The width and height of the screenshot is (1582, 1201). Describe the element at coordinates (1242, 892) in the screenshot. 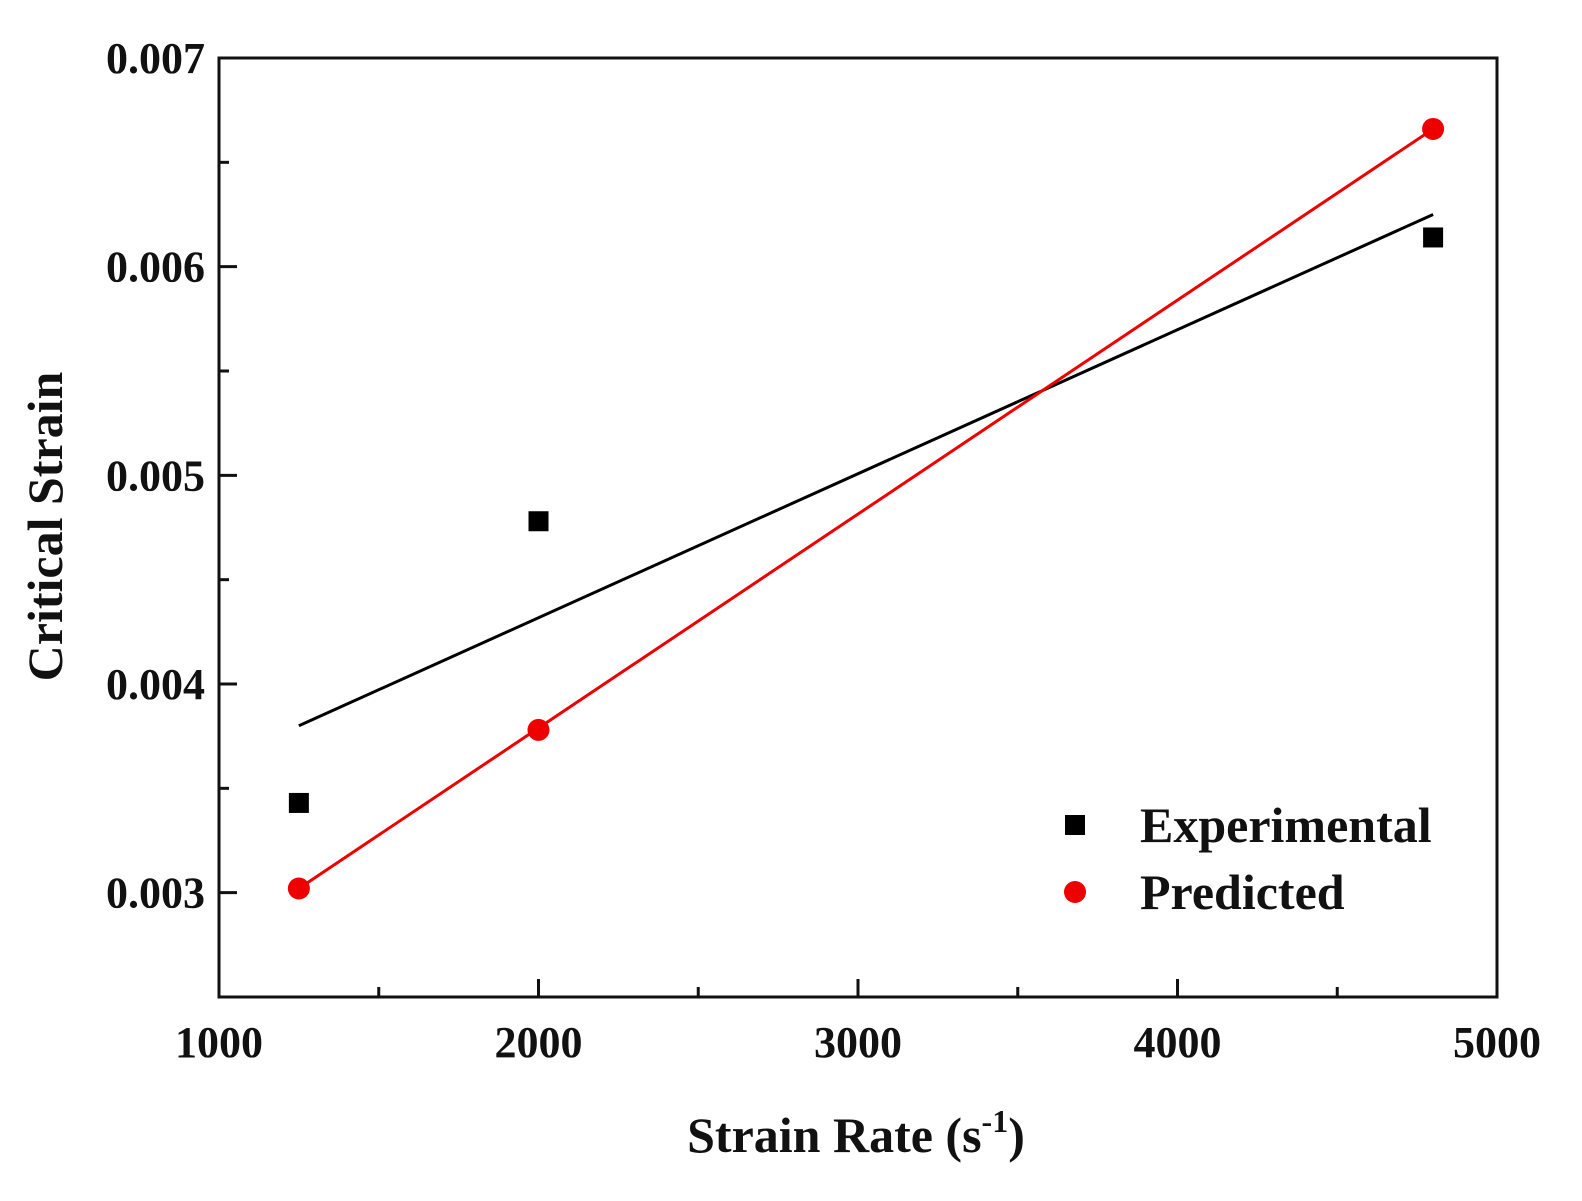

I see `legend-label-predicted: Predicted` at that location.